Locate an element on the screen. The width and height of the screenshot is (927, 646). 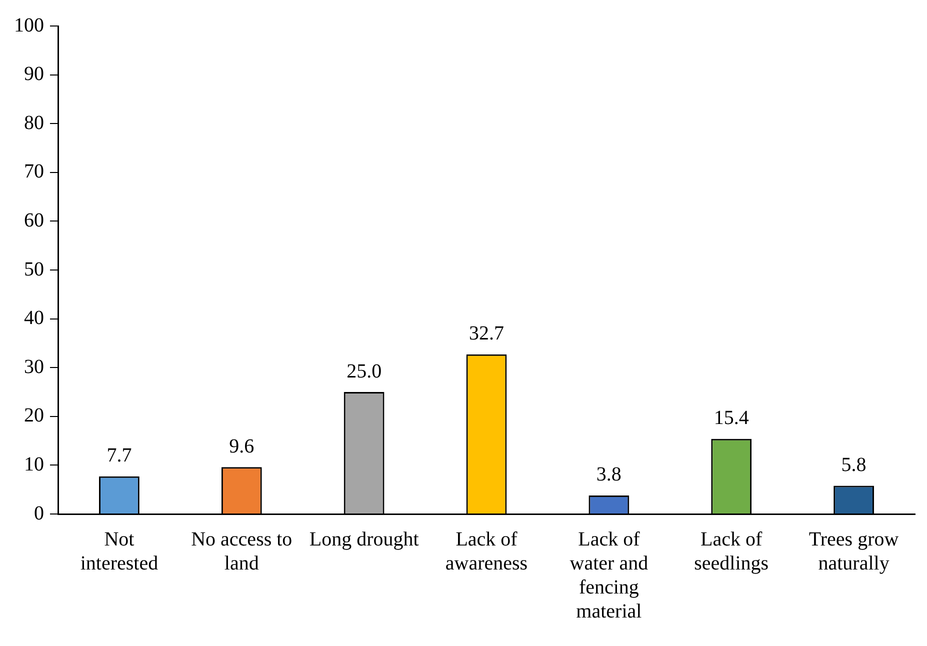
x-tick-label: Lack of water and fencing material is located at coordinates (609, 575).